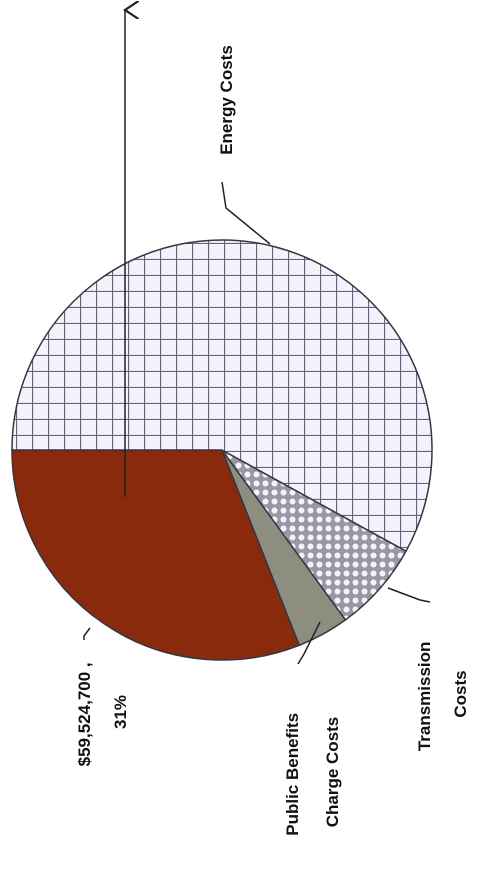  I want to click on category-label: Energy Costs, so click(226, 100).